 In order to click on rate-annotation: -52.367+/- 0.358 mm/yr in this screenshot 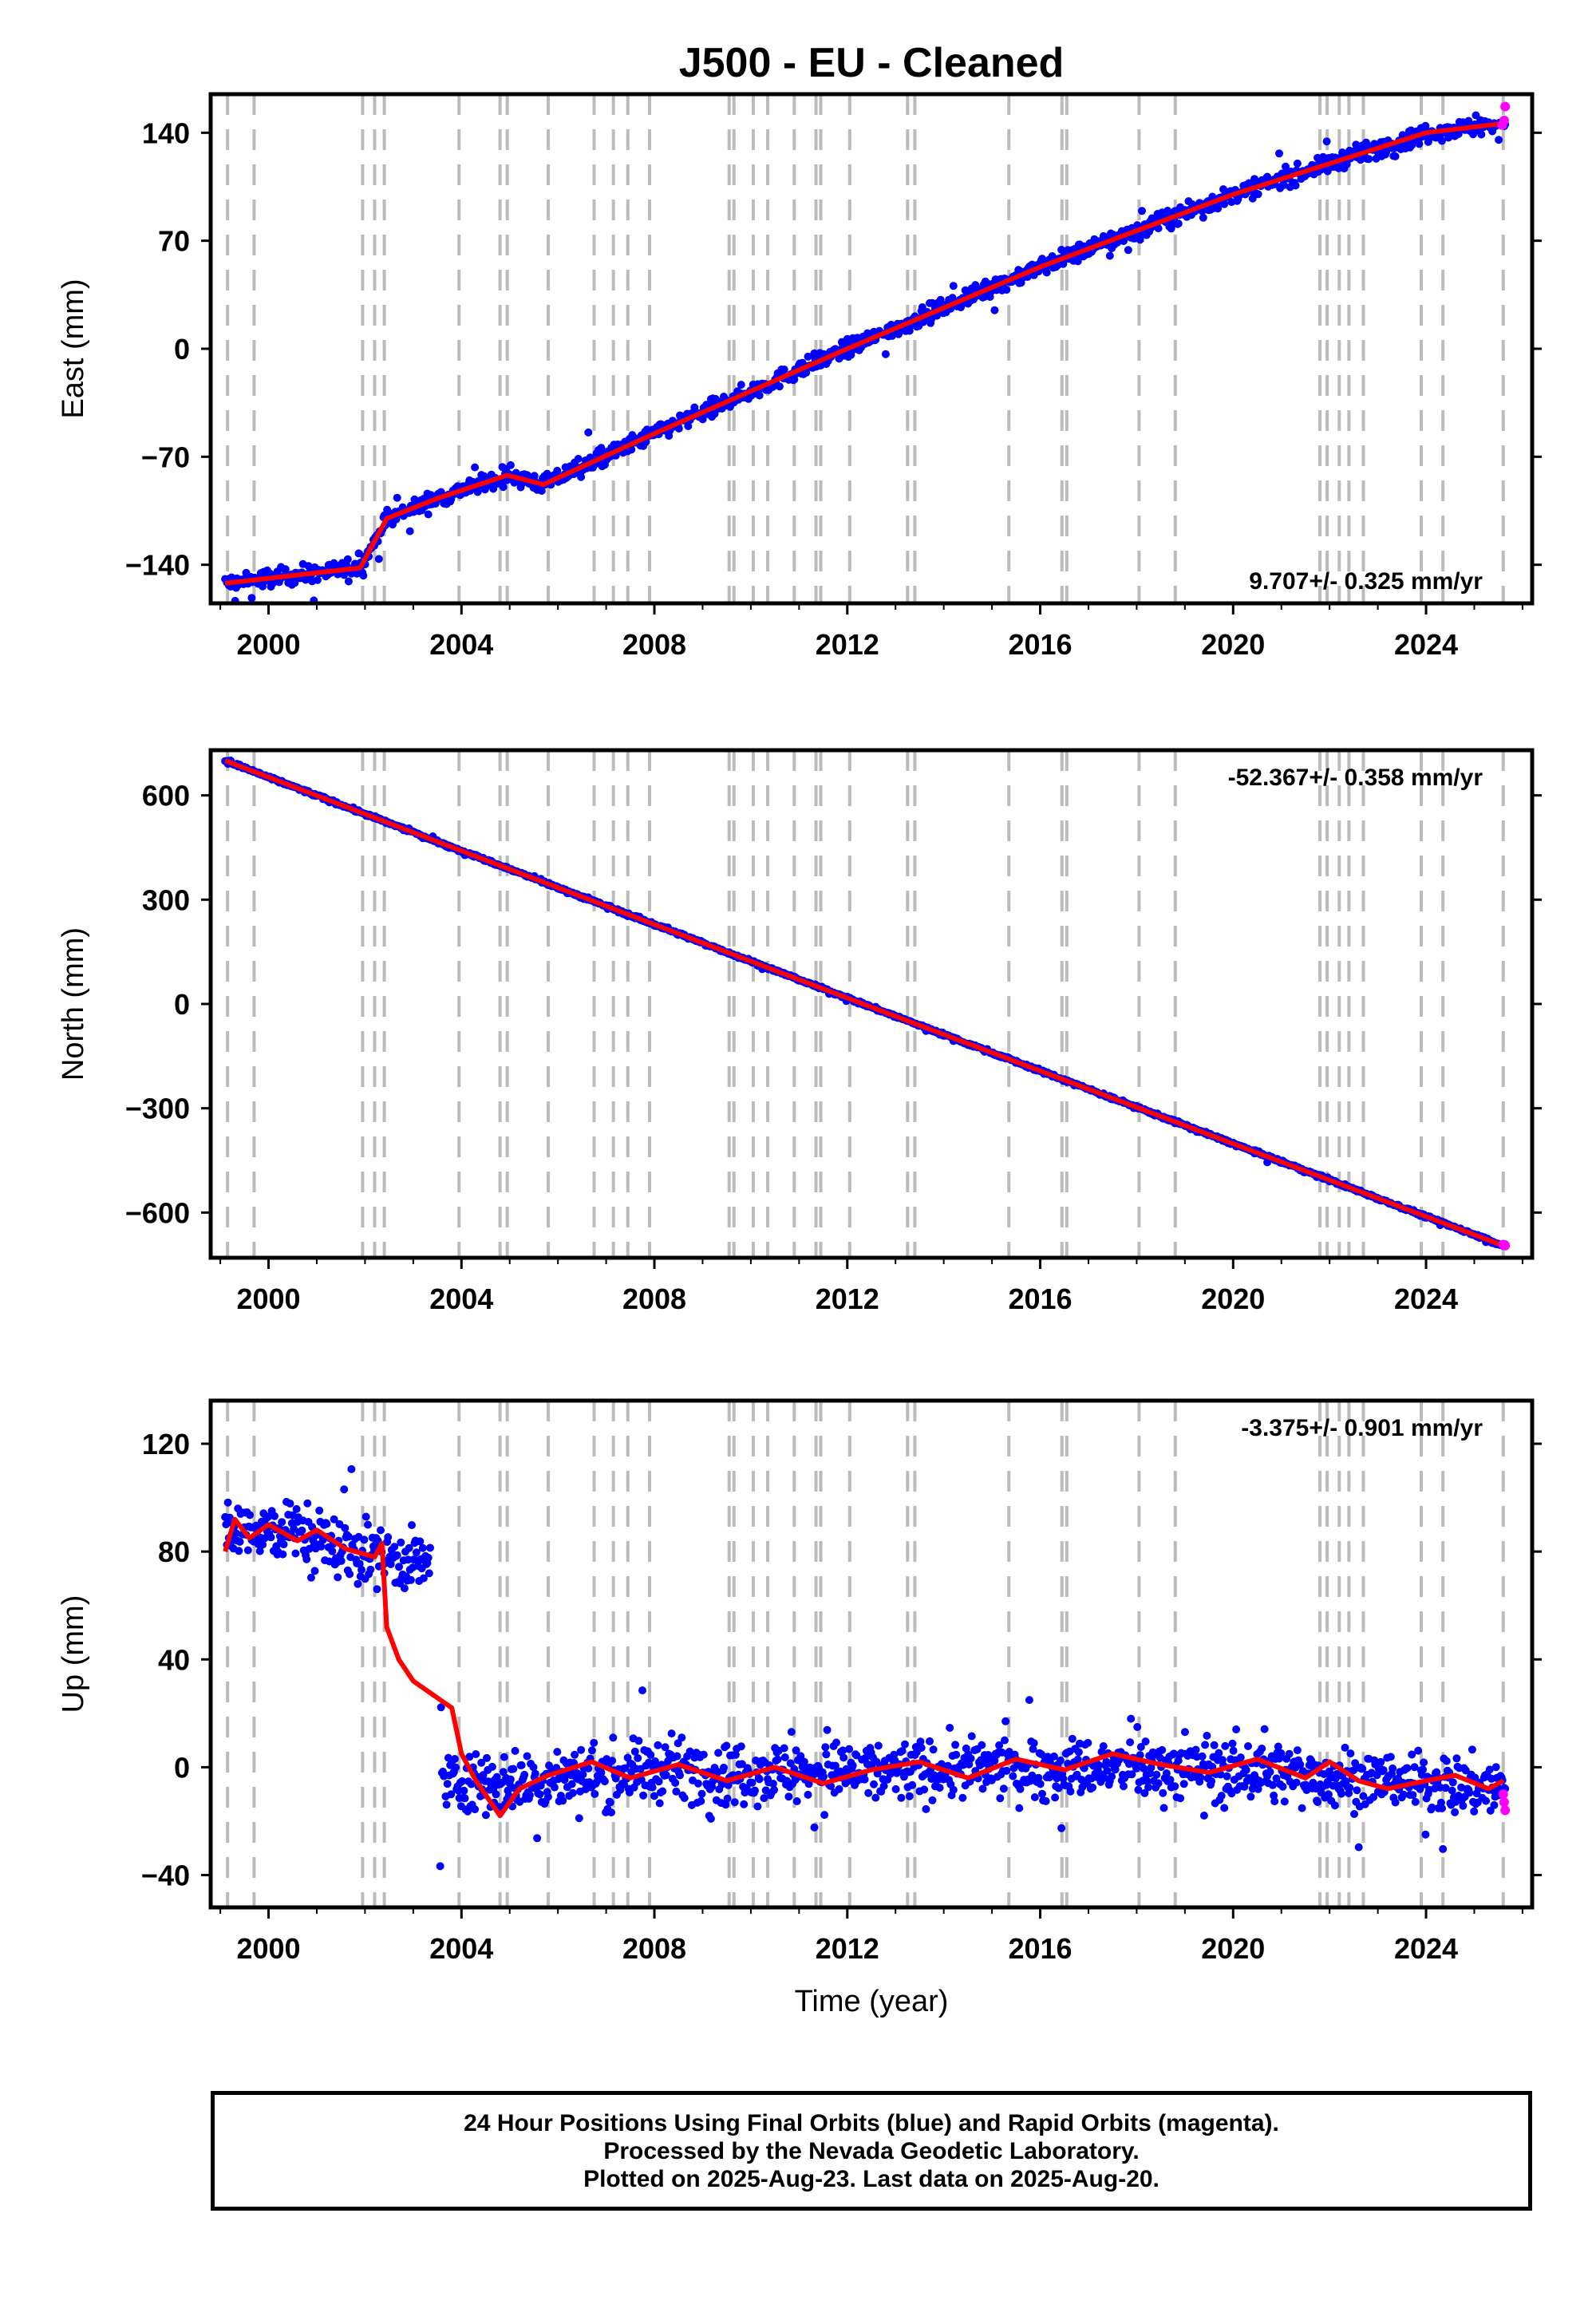, I will do `click(1355, 778)`.